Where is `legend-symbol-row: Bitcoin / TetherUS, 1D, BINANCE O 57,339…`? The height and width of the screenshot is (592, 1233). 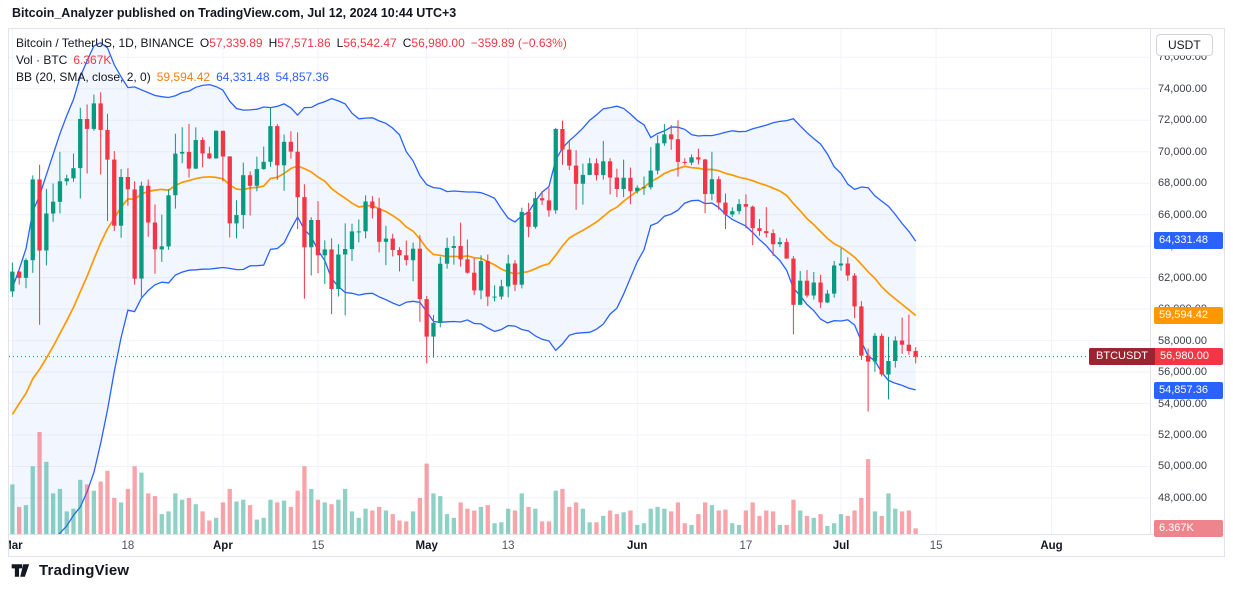 legend-symbol-row: Bitcoin / TetherUS, 1D, BINANCE O 57,339… is located at coordinates (291, 43).